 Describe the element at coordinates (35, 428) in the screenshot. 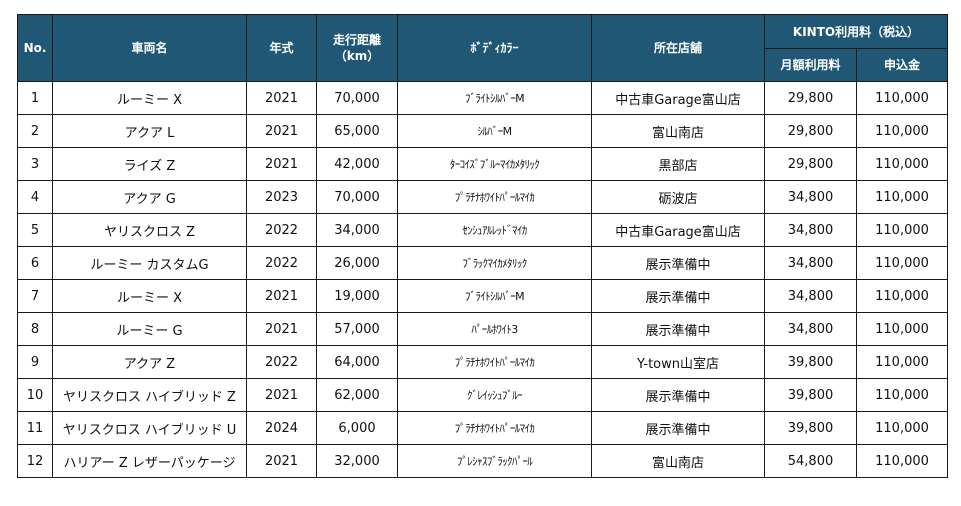

I see `cell-no: 11` at that location.